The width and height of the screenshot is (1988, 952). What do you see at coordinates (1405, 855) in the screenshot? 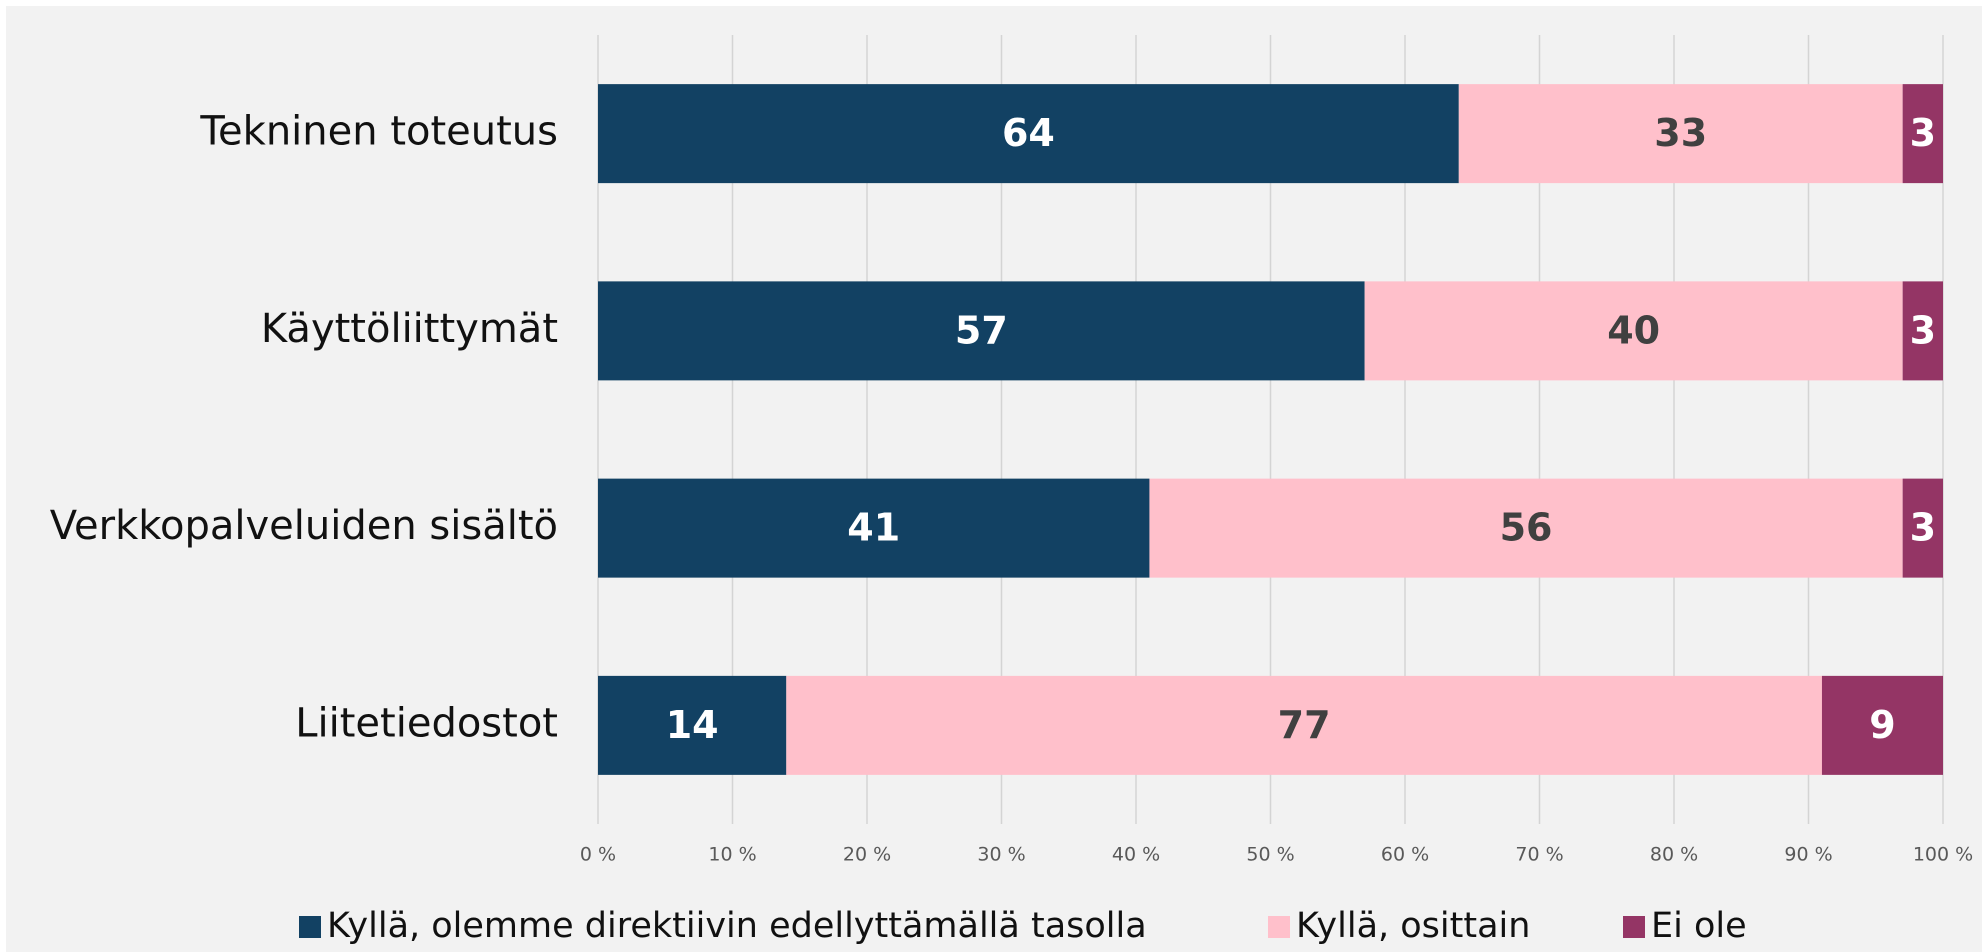
I see `x-tick-label: 60 %` at bounding box center [1405, 855].